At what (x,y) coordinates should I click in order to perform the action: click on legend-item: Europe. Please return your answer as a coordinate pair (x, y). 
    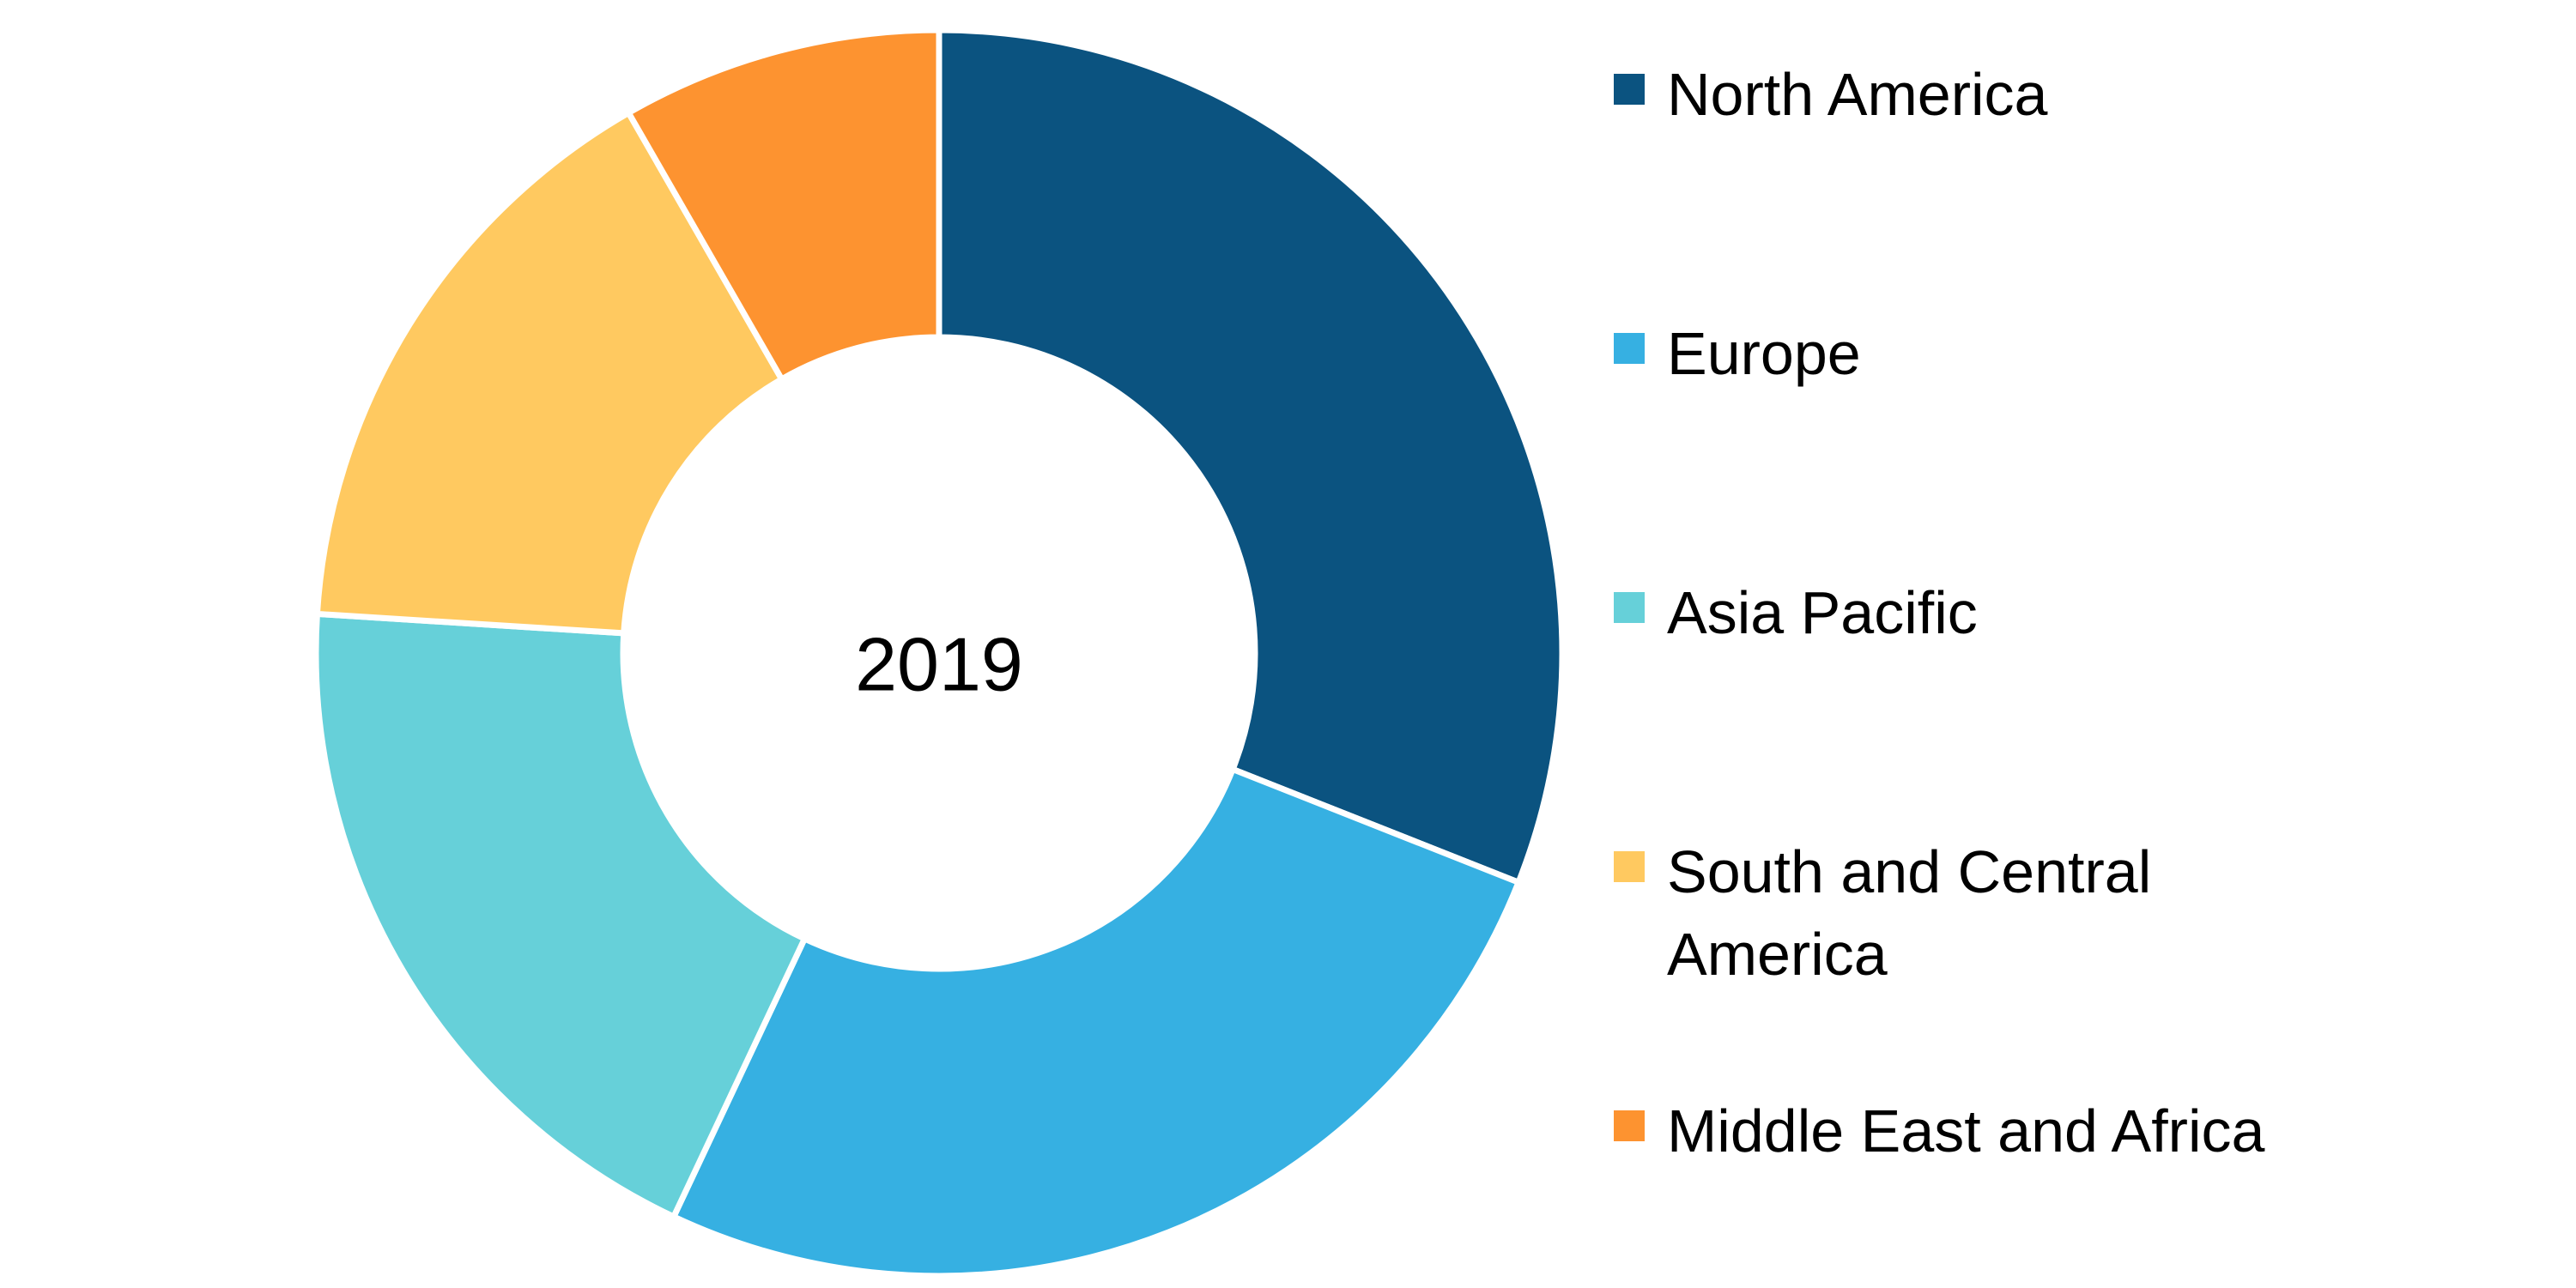
    Looking at the image, I should click on (1992, 353).